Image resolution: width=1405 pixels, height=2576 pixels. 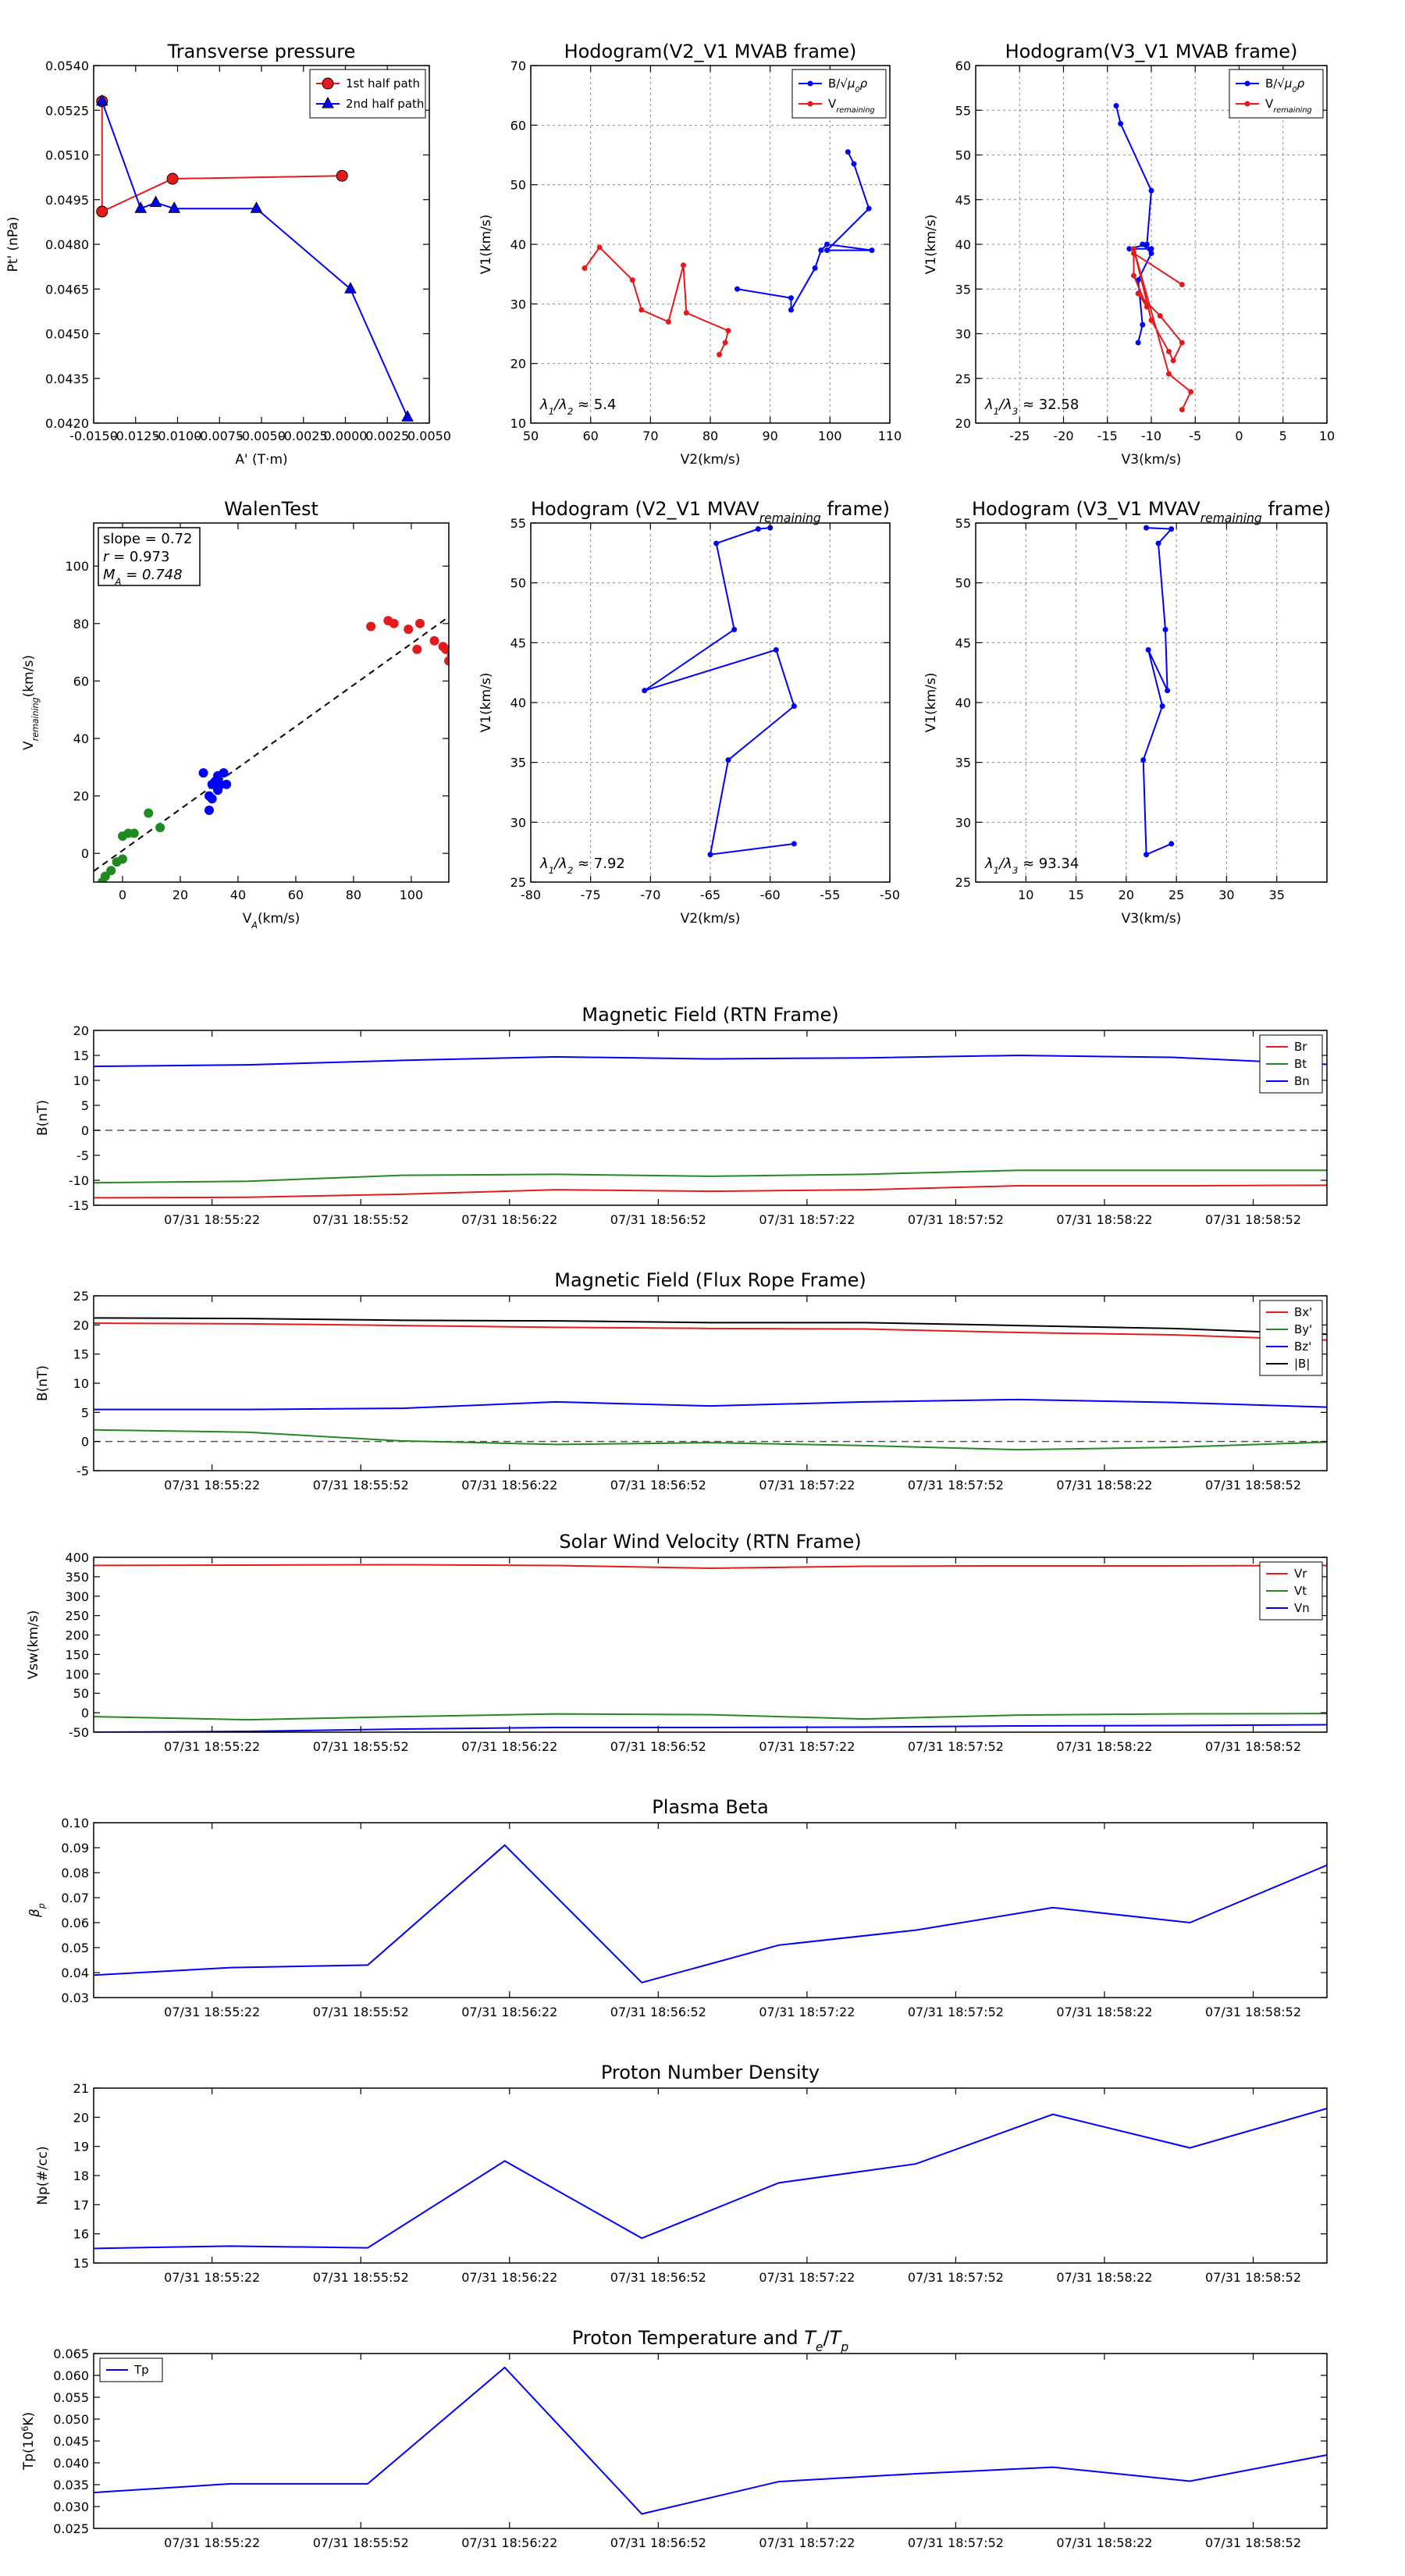 What do you see at coordinates (1302, 1347) in the screenshot?
I see `legend-label: Bz'` at bounding box center [1302, 1347].